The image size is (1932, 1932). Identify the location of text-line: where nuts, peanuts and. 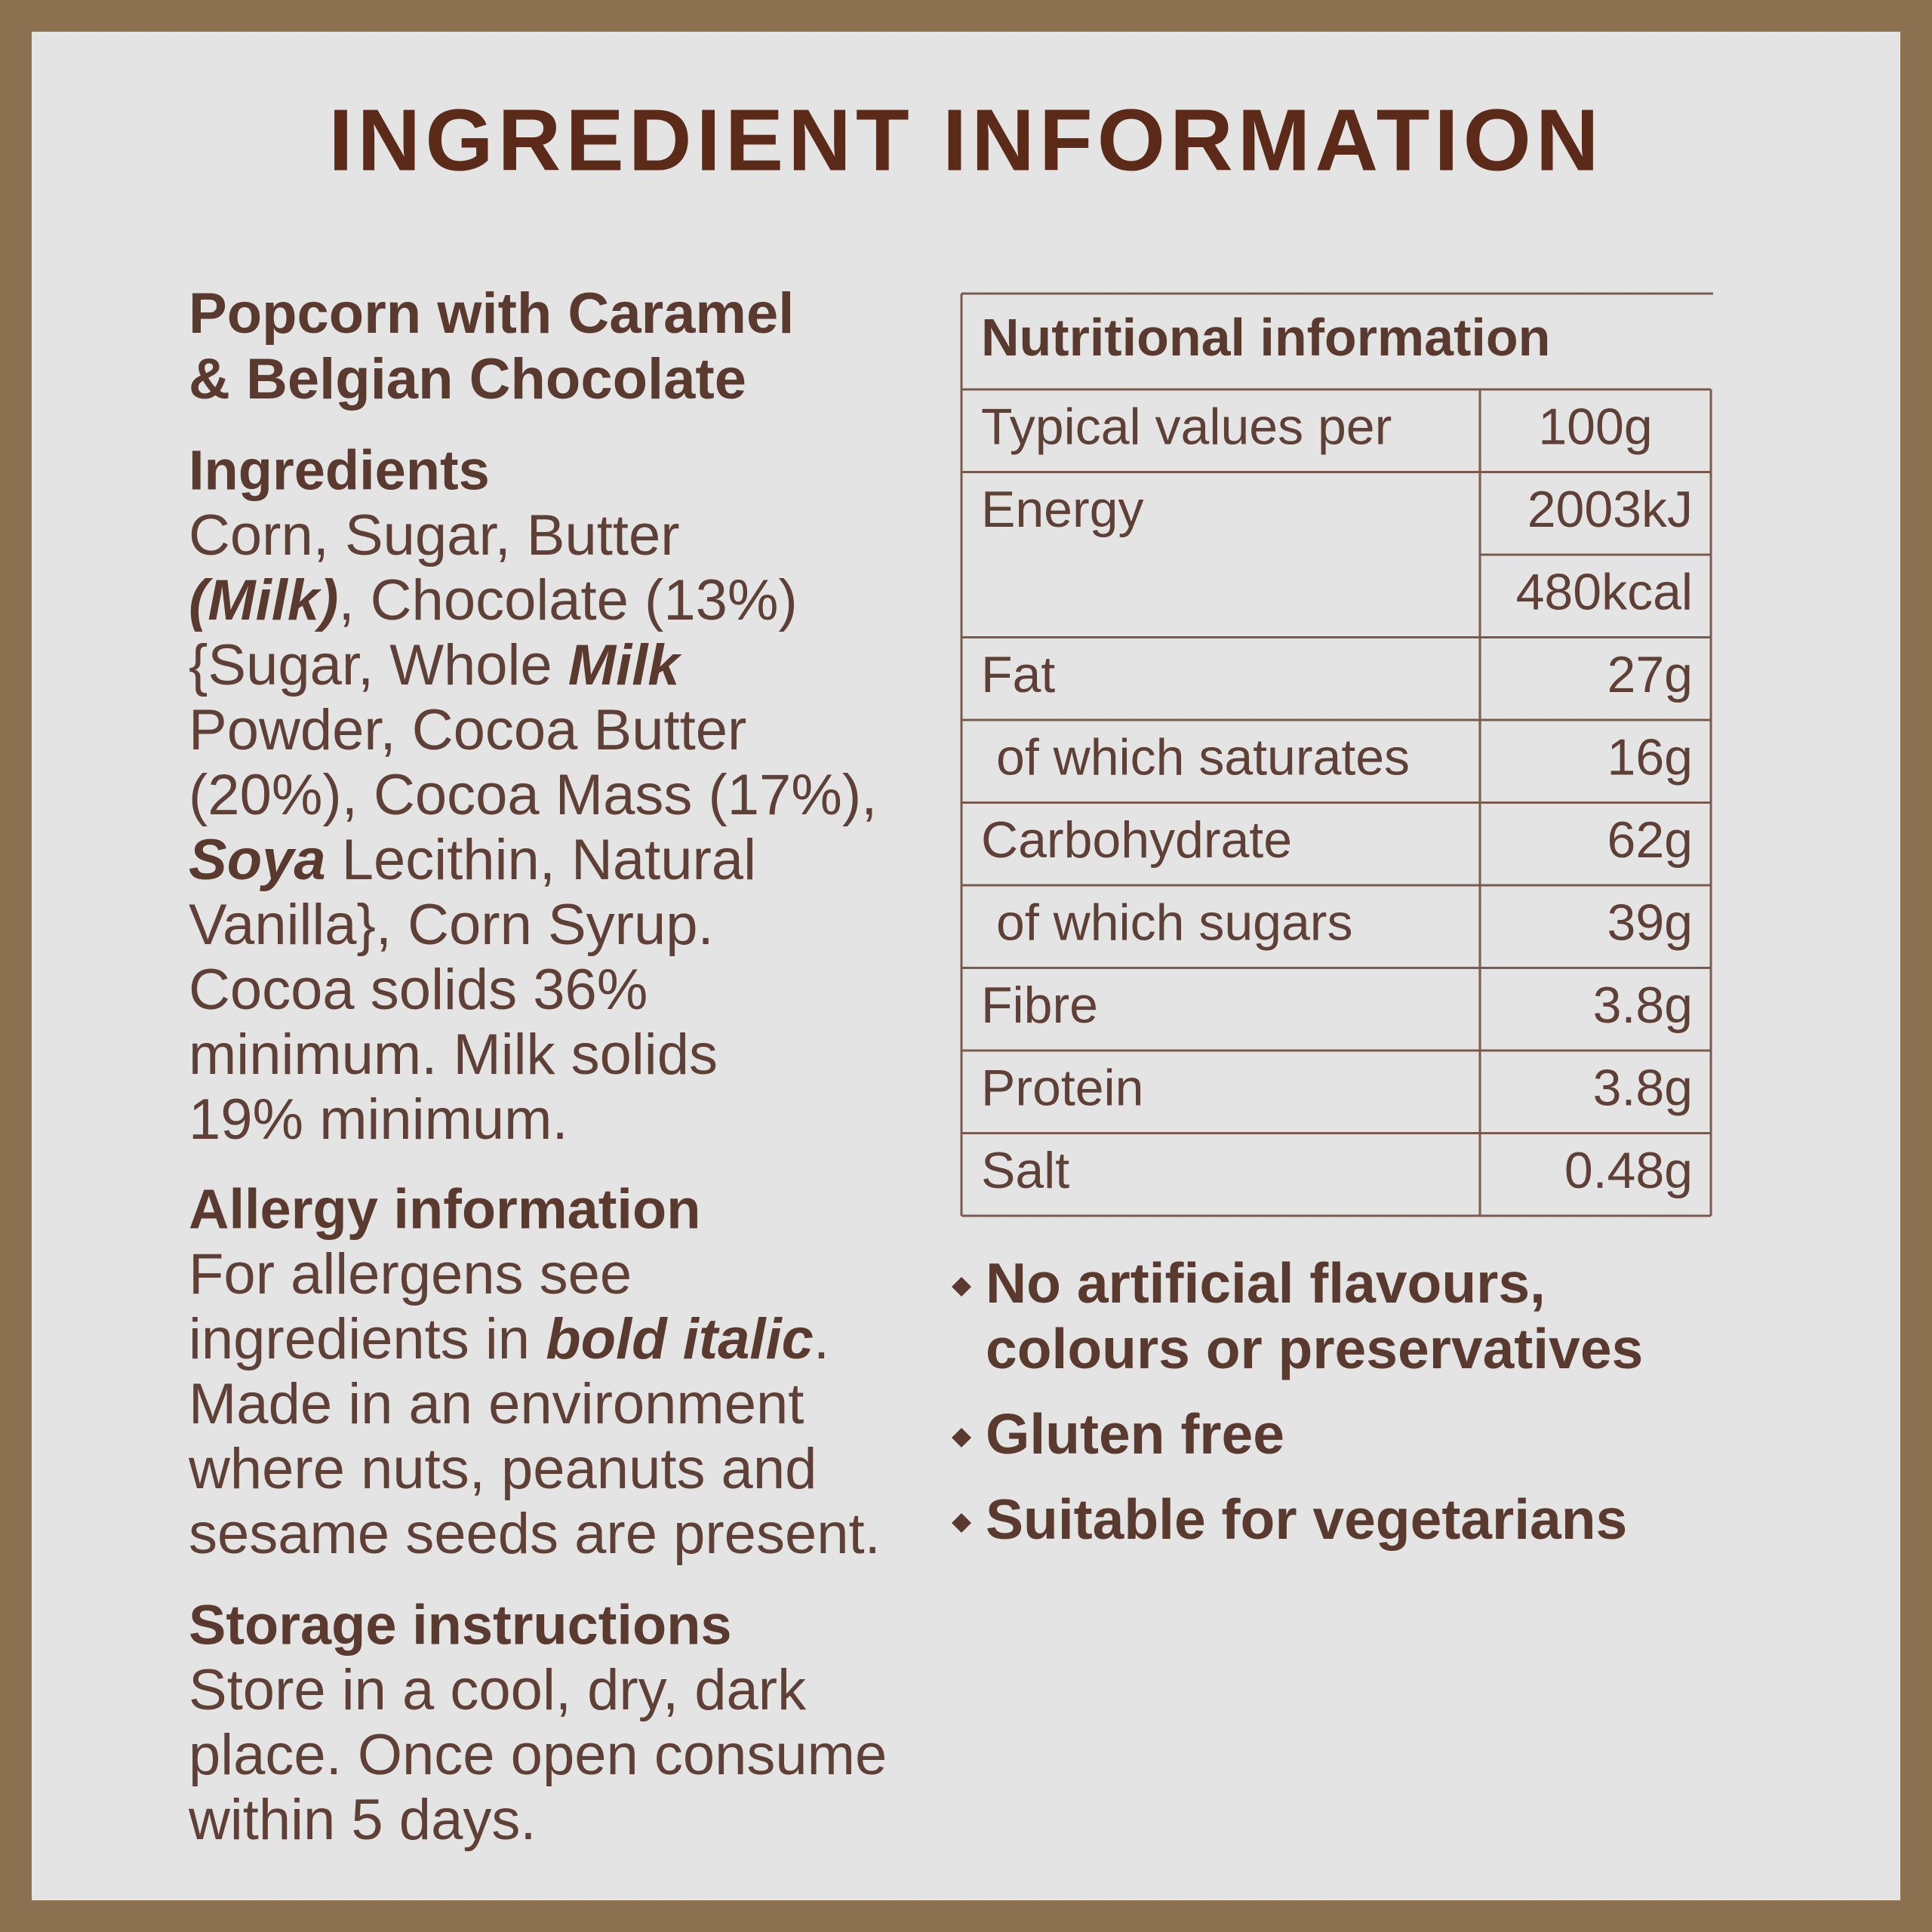
(502, 1469).